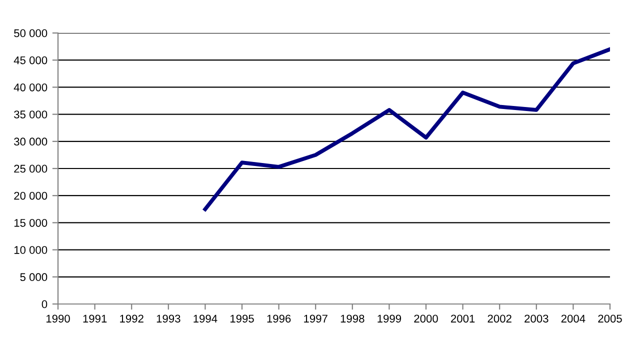 This screenshot has height=342, width=634. I want to click on y-tick-label: 45 000, so click(31, 60).